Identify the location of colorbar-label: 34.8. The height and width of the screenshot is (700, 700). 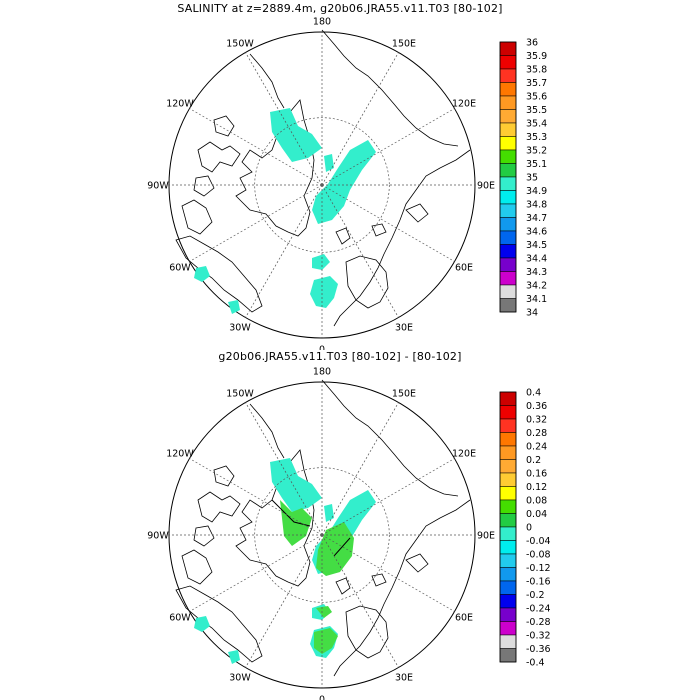
(536, 205).